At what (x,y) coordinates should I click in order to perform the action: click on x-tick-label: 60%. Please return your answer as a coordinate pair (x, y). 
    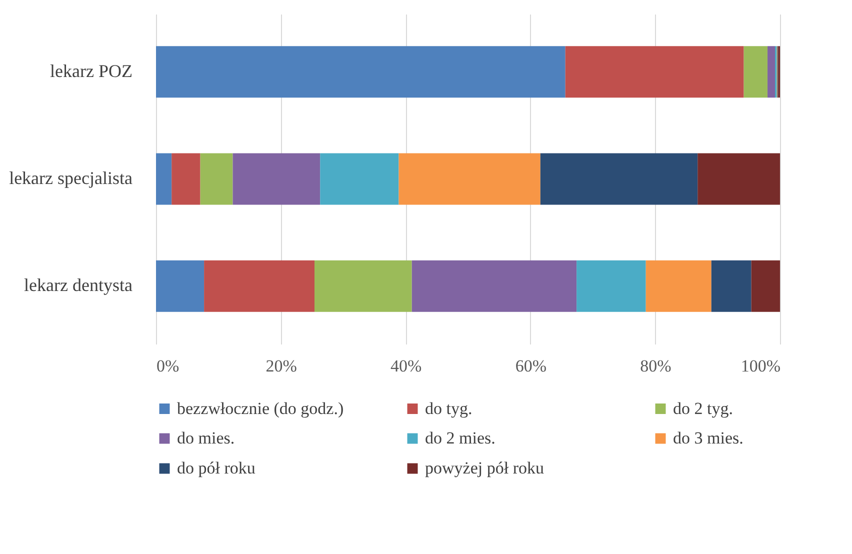
    Looking at the image, I should click on (530, 366).